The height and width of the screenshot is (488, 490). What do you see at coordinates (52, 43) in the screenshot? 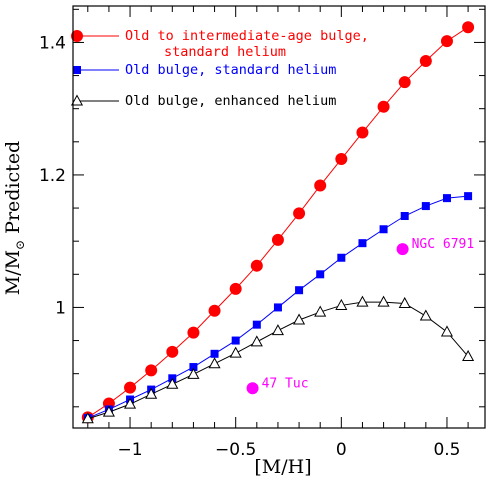
I see `y-tick-label: 1.4` at bounding box center [52, 43].